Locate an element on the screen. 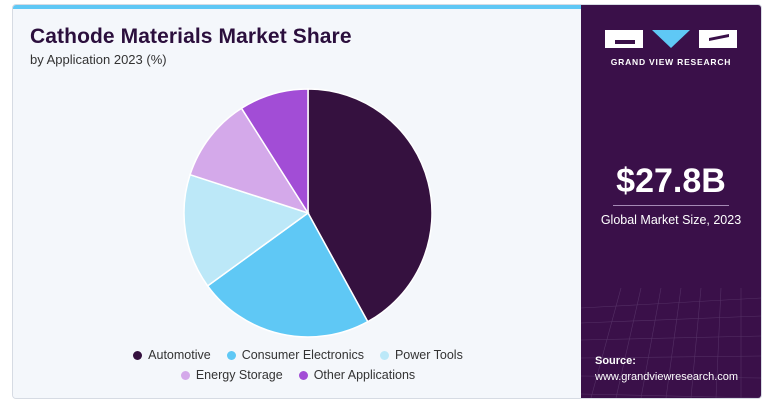  divider is located at coordinates (671, 205).